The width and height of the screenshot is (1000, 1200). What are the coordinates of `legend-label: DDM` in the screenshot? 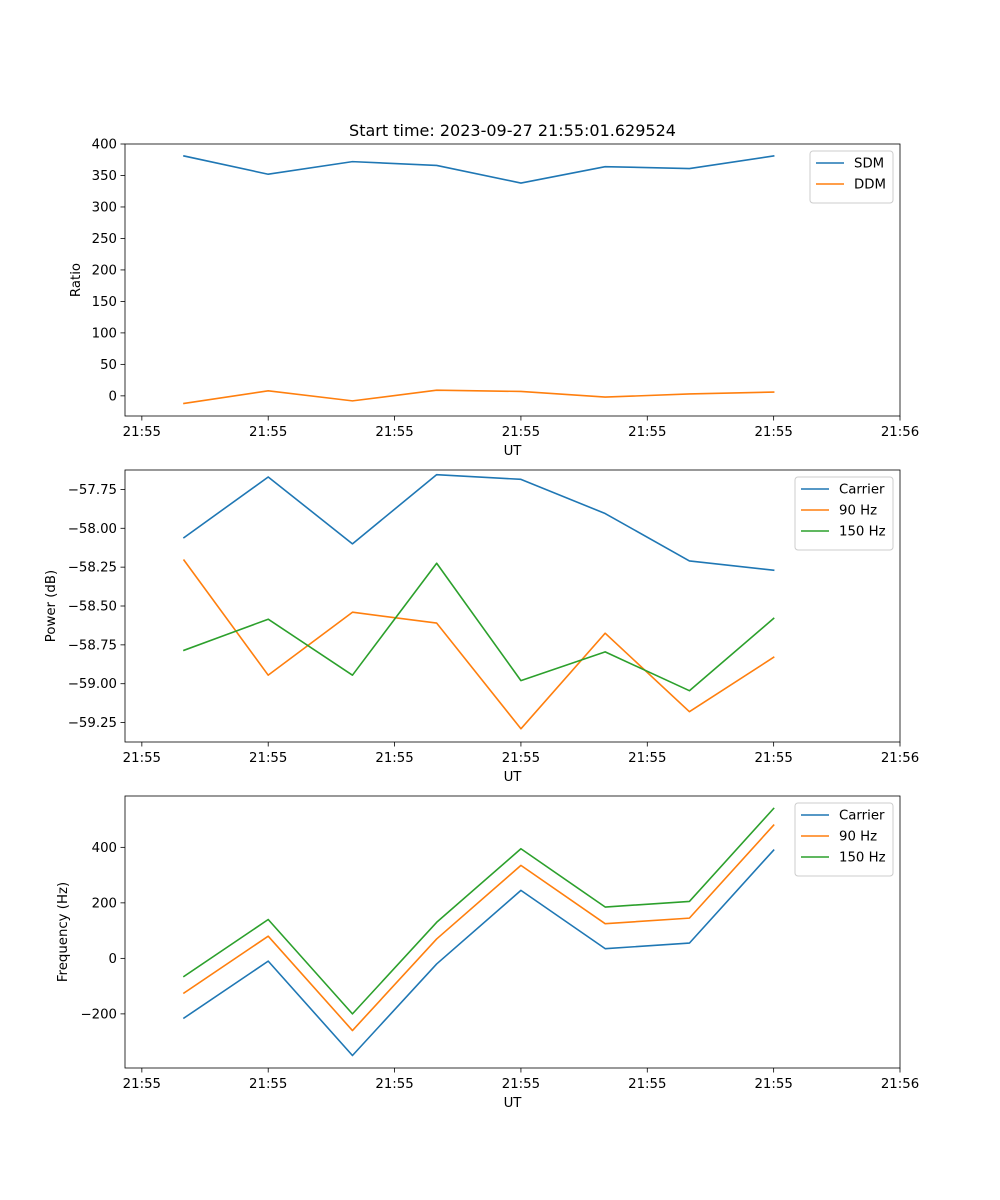 It's located at (870, 185).